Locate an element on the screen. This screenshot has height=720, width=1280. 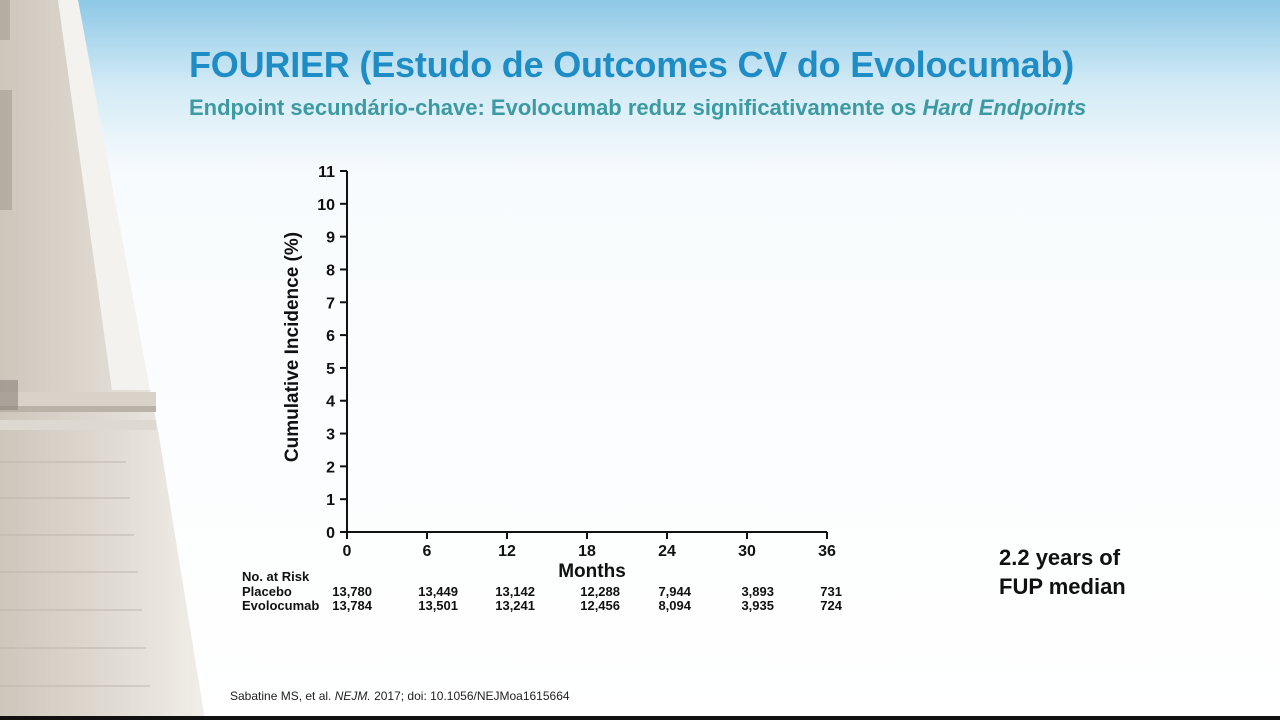
y-tick-label: 7 is located at coordinates (330, 303).